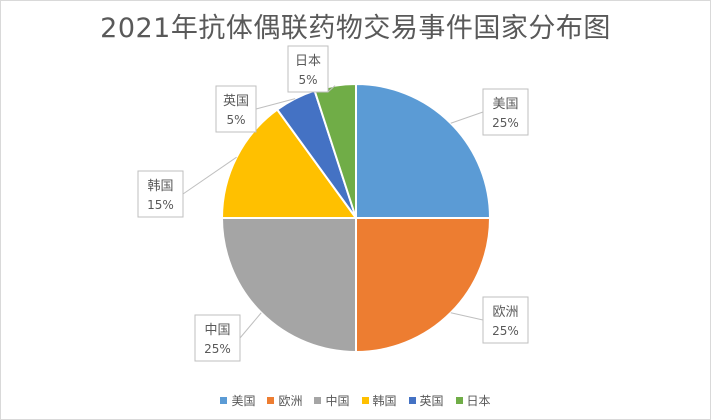 This screenshot has height=420, width=711. I want to click on legend-label-2: 中国, so click(337, 401).